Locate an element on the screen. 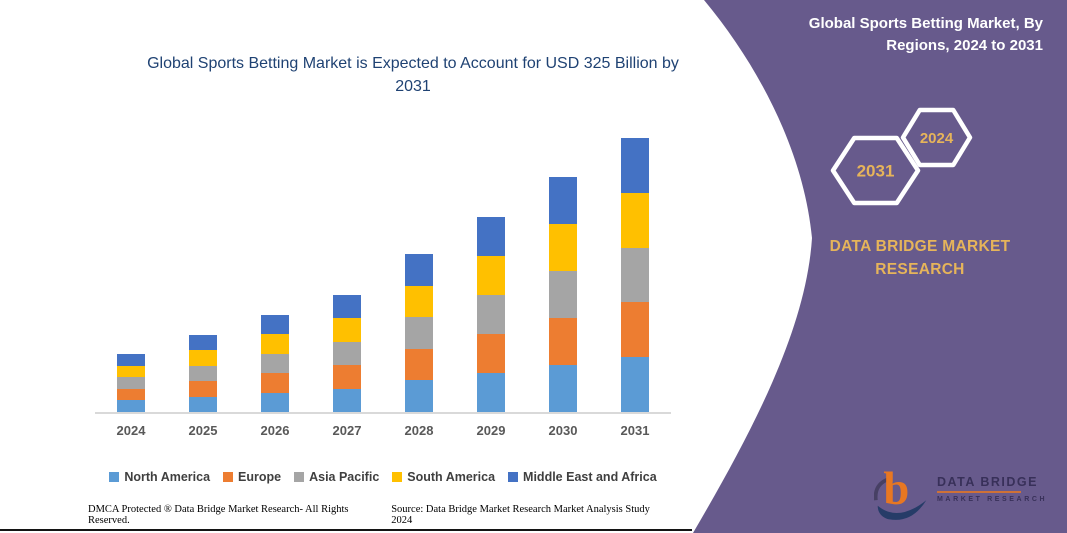 Image resolution: width=1067 pixels, height=533 pixels. x-axis-label-2025: 2025 is located at coordinates (203, 430).